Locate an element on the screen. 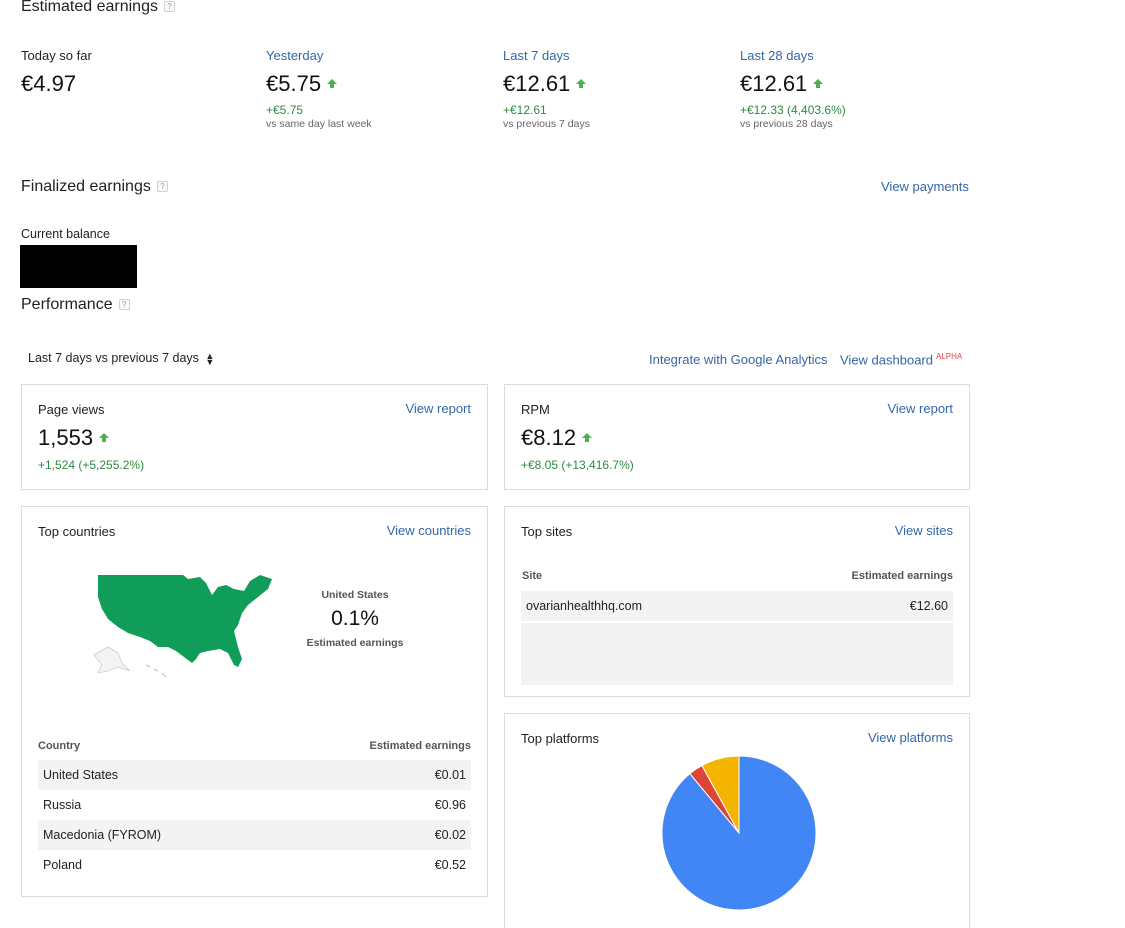  platforms-pie-chart is located at coordinates (739, 833).